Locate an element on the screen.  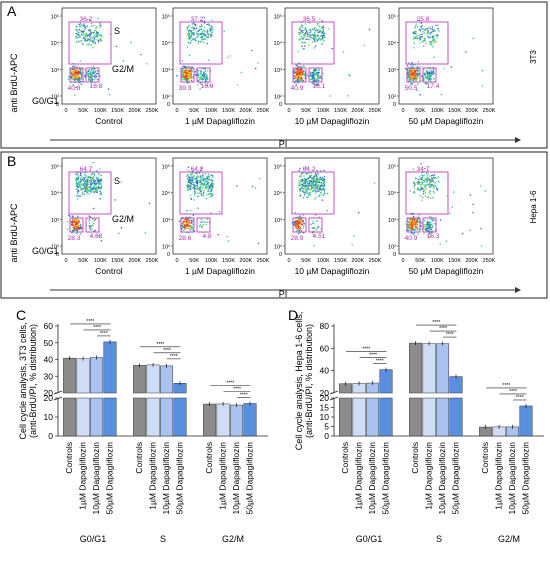
gate-label-g0g1: G0/G1 is located at coordinates (45, 251).